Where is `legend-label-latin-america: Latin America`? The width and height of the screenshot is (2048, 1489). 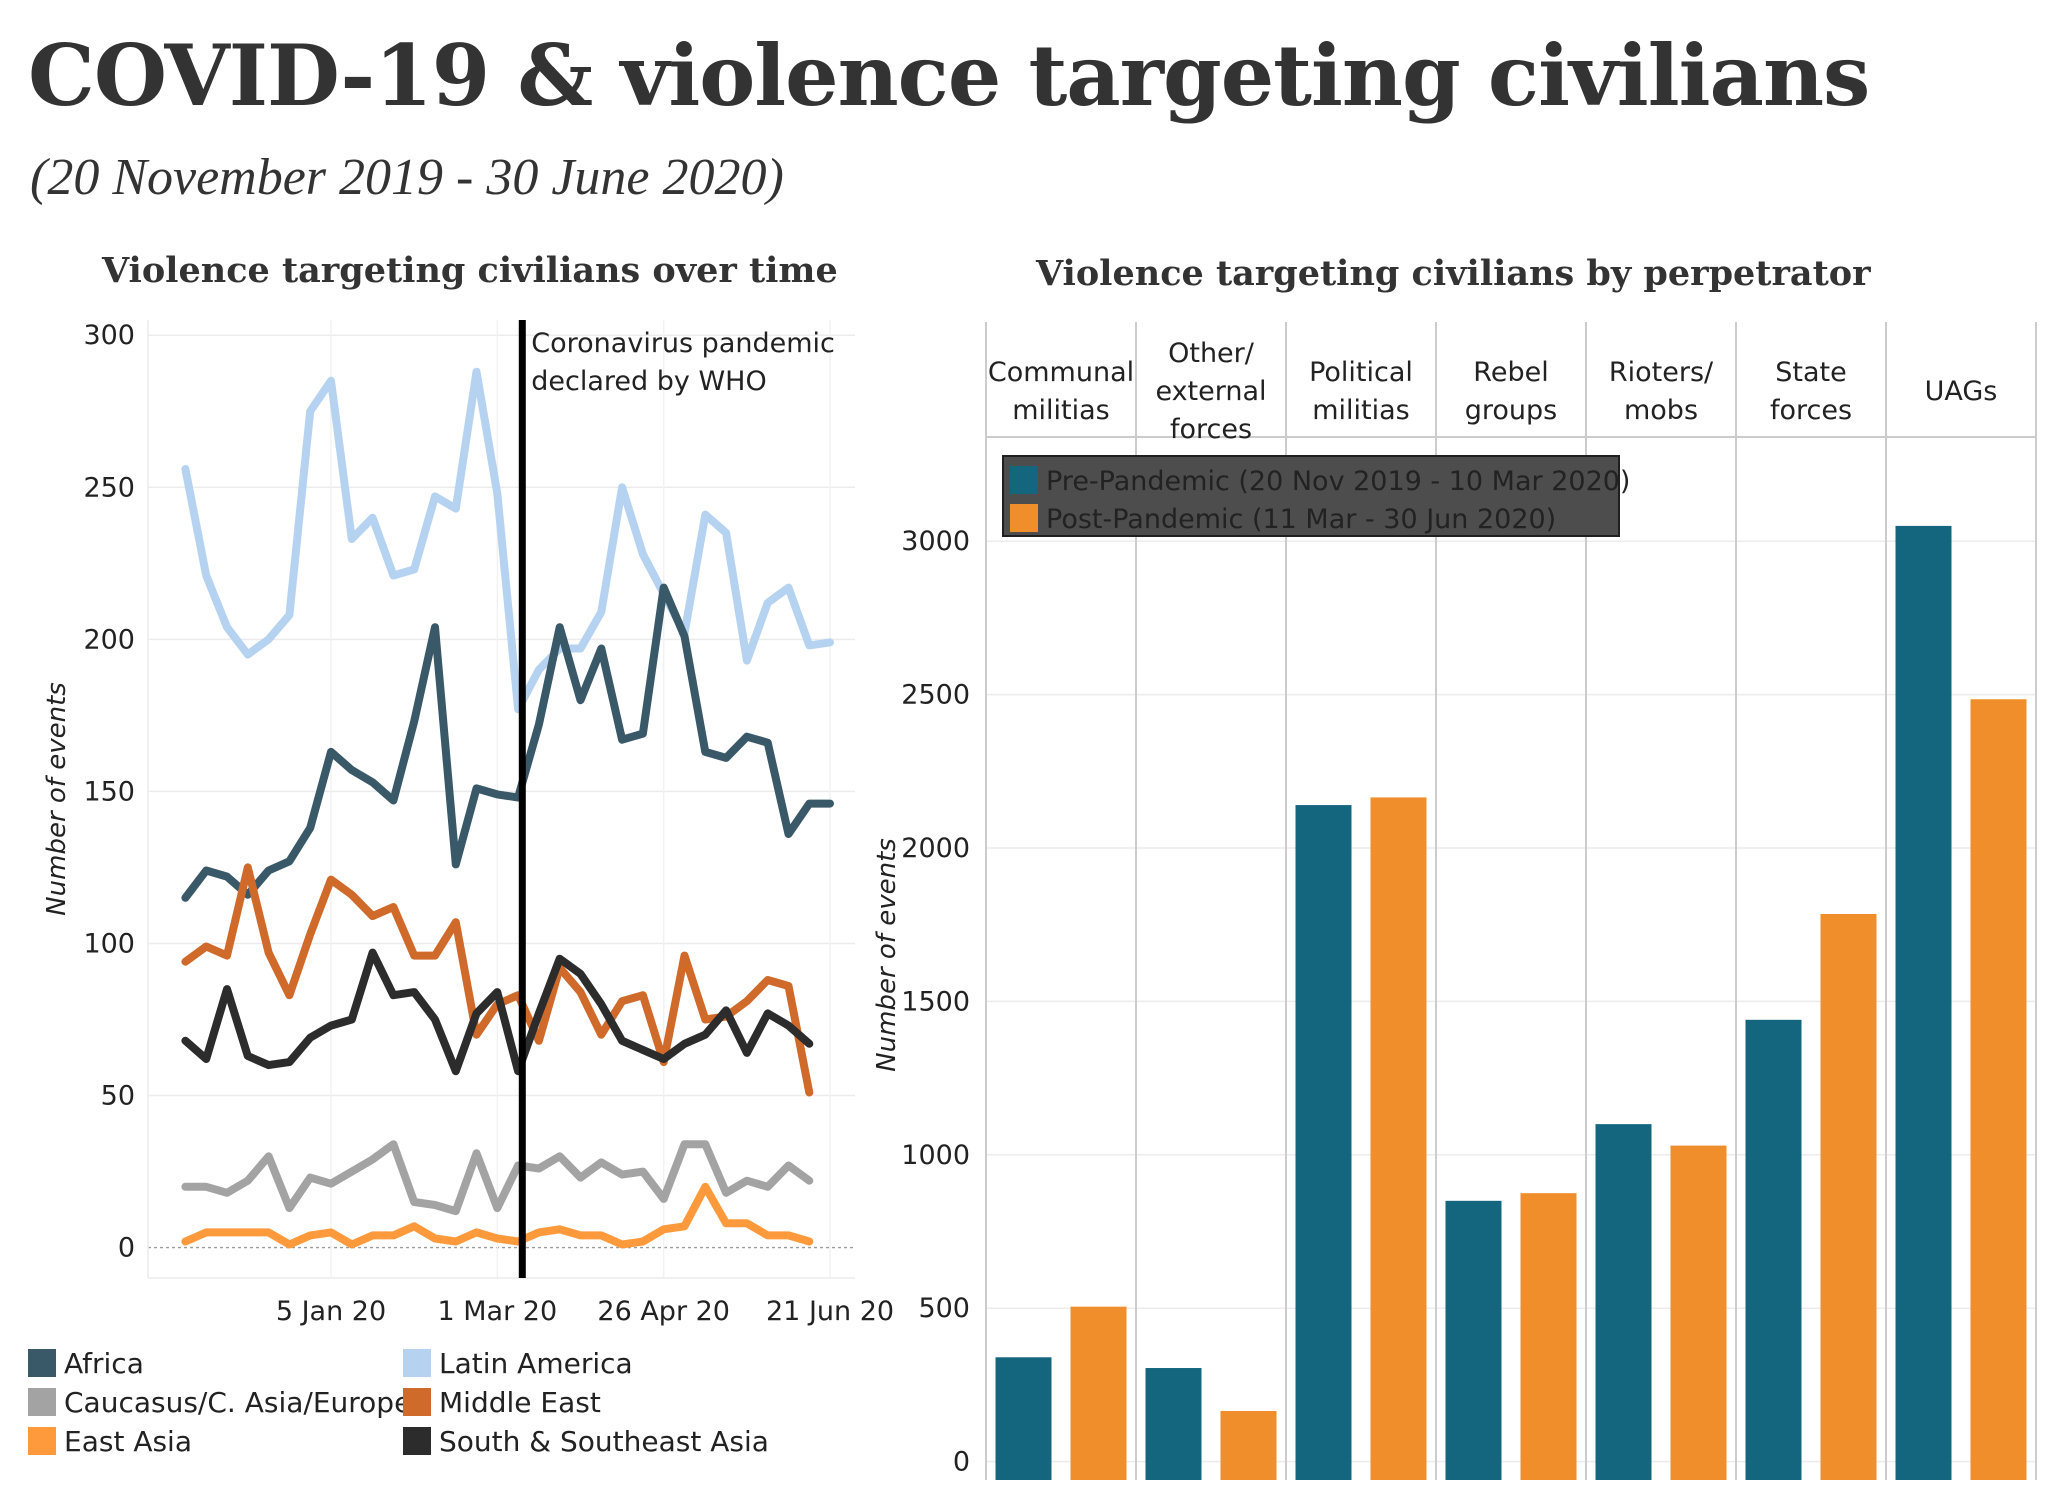 legend-label-latin-america: Latin America is located at coordinates (536, 1363).